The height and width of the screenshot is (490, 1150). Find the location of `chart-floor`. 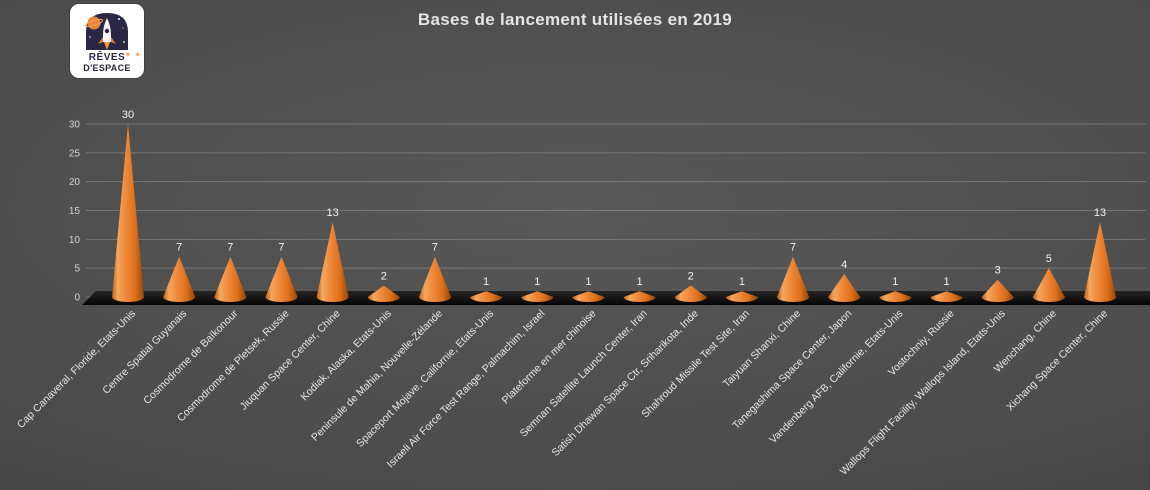

chart-floor is located at coordinates (616, 298).